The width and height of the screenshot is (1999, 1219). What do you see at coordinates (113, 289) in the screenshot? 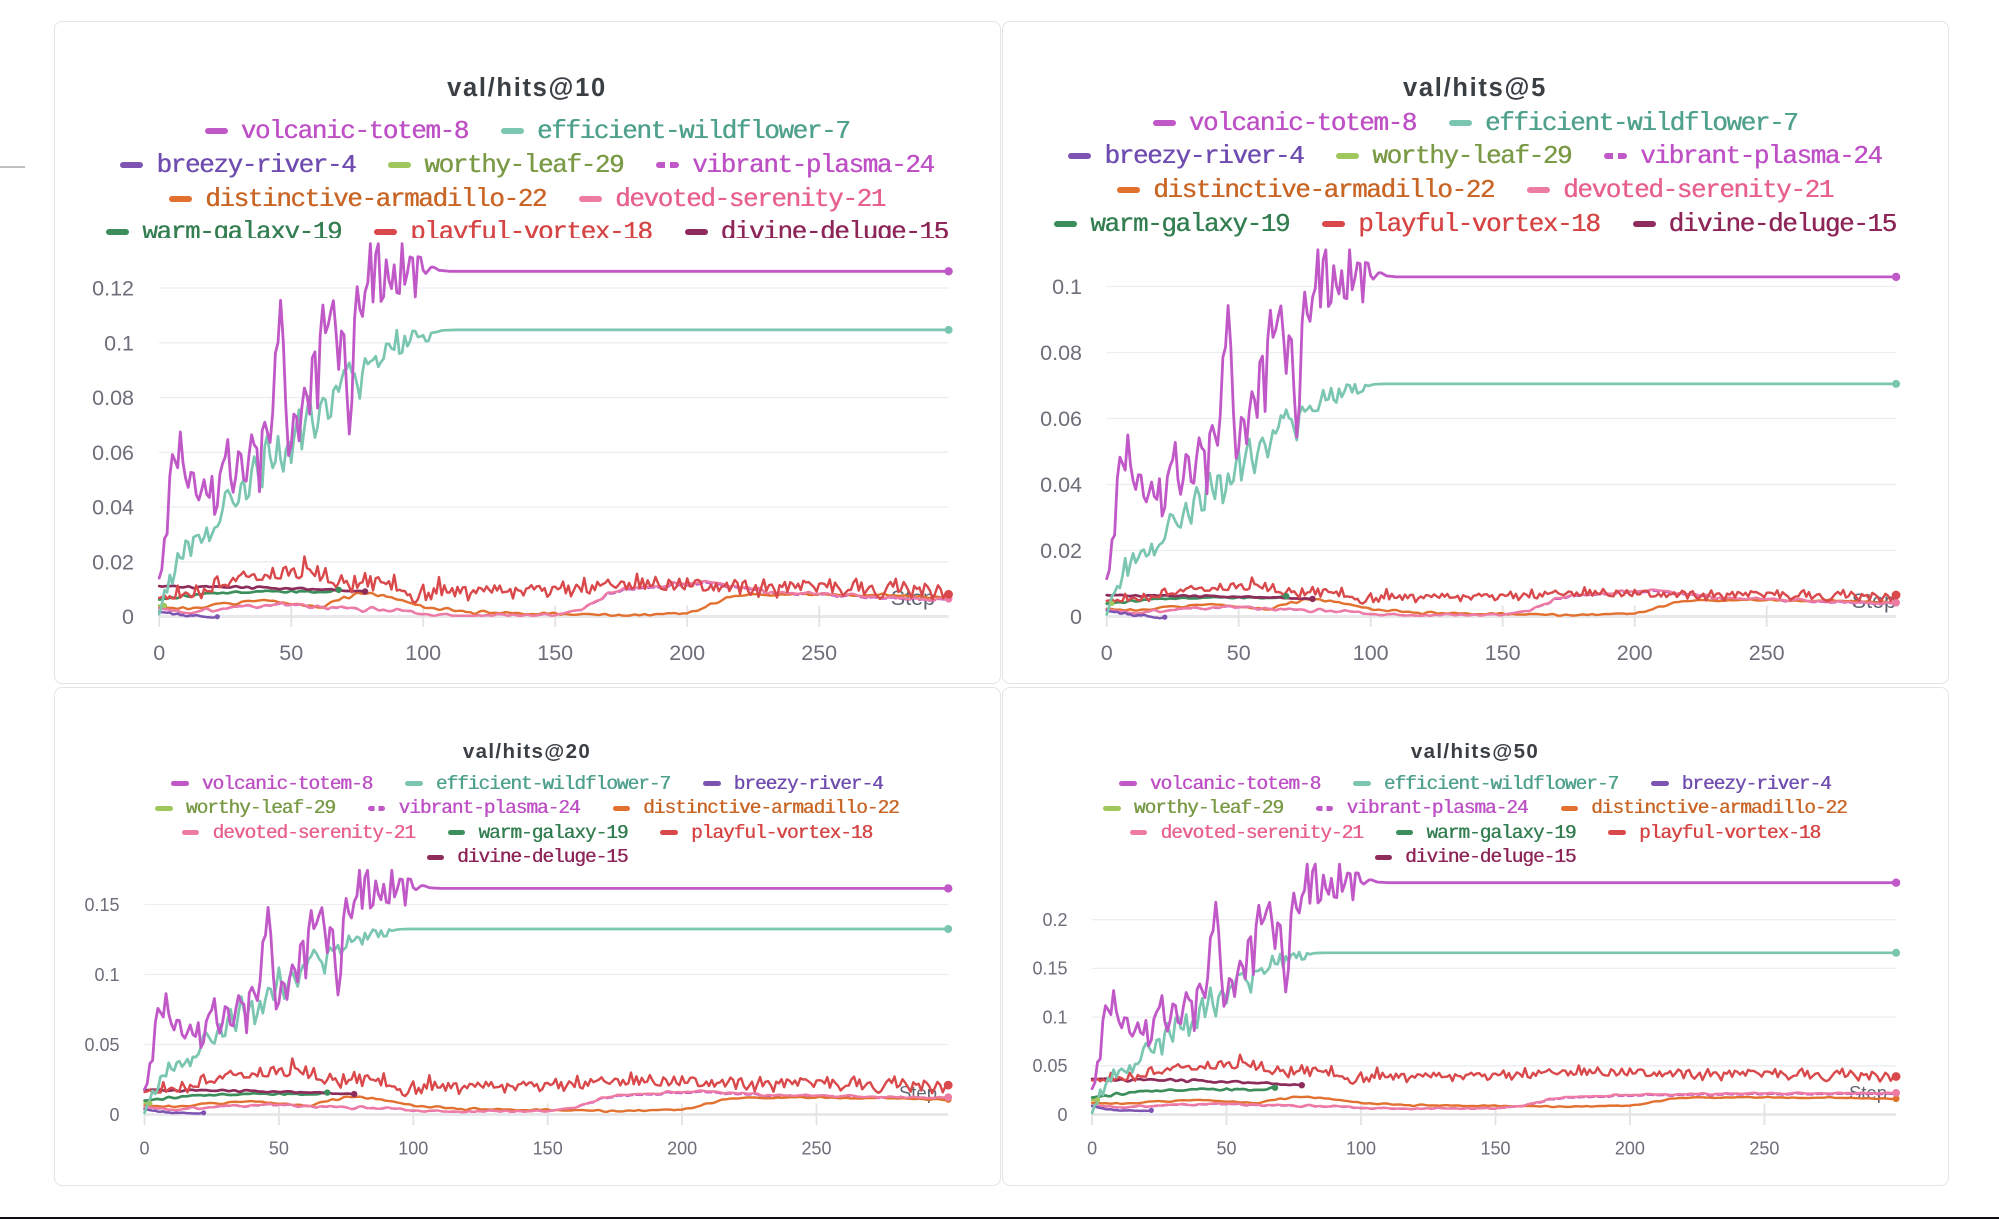
I see `svg-text: 0.12` at bounding box center [113, 289].